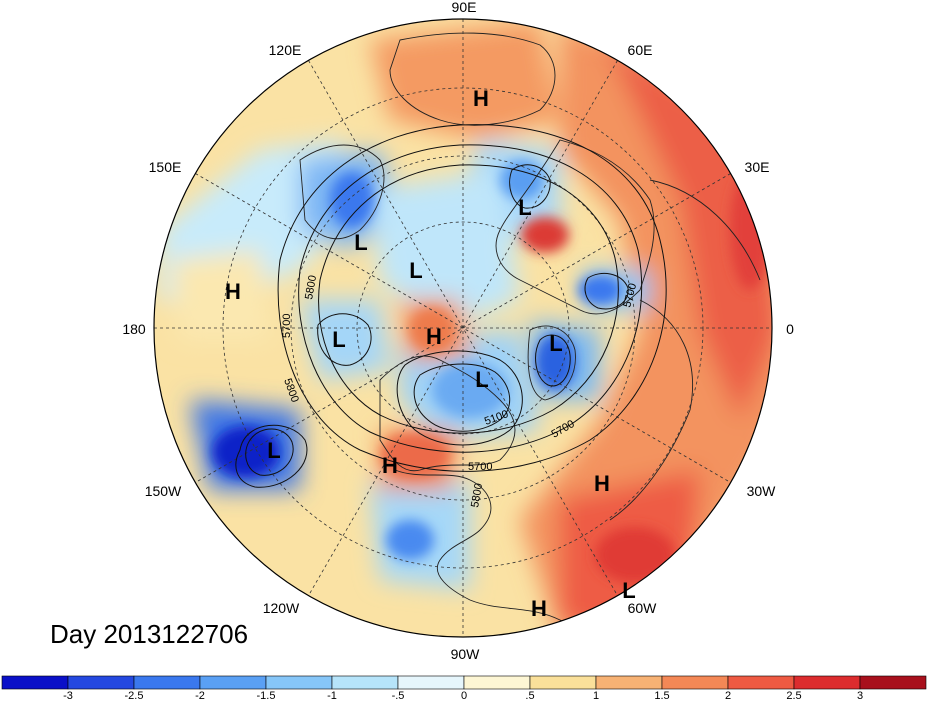  I want to click on lon-label-180: 180, so click(134, 329).